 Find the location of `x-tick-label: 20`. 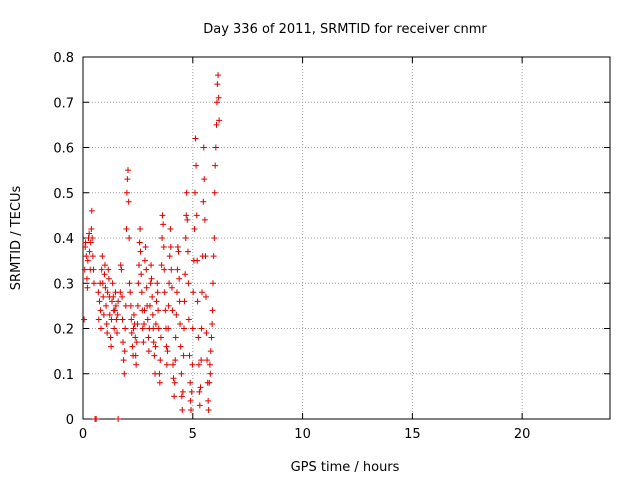

x-tick-label: 20 is located at coordinates (522, 434).